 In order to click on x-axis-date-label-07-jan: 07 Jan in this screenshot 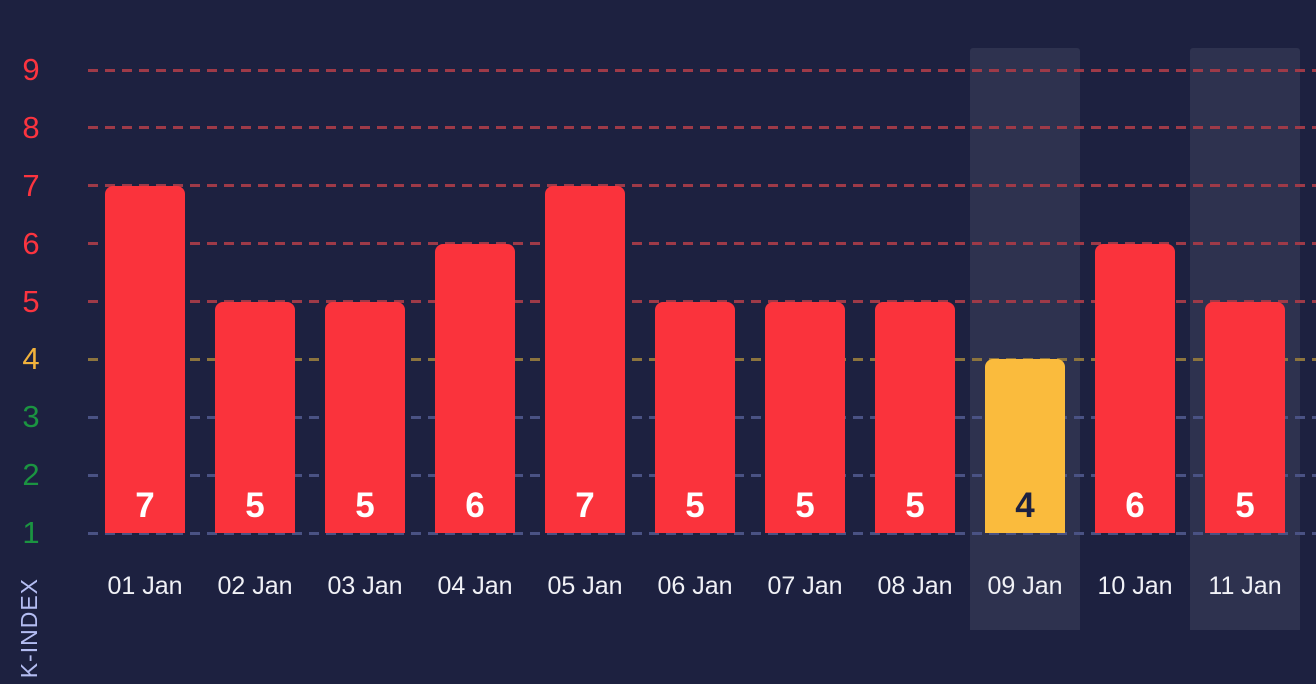, I will do `click(805, 586)`.